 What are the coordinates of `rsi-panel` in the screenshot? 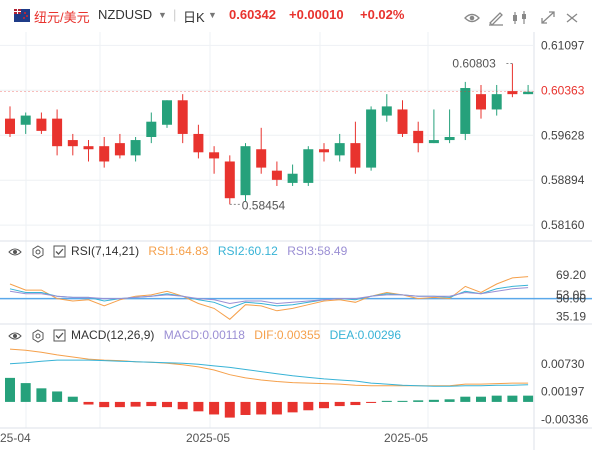 It's located at (296, 298).